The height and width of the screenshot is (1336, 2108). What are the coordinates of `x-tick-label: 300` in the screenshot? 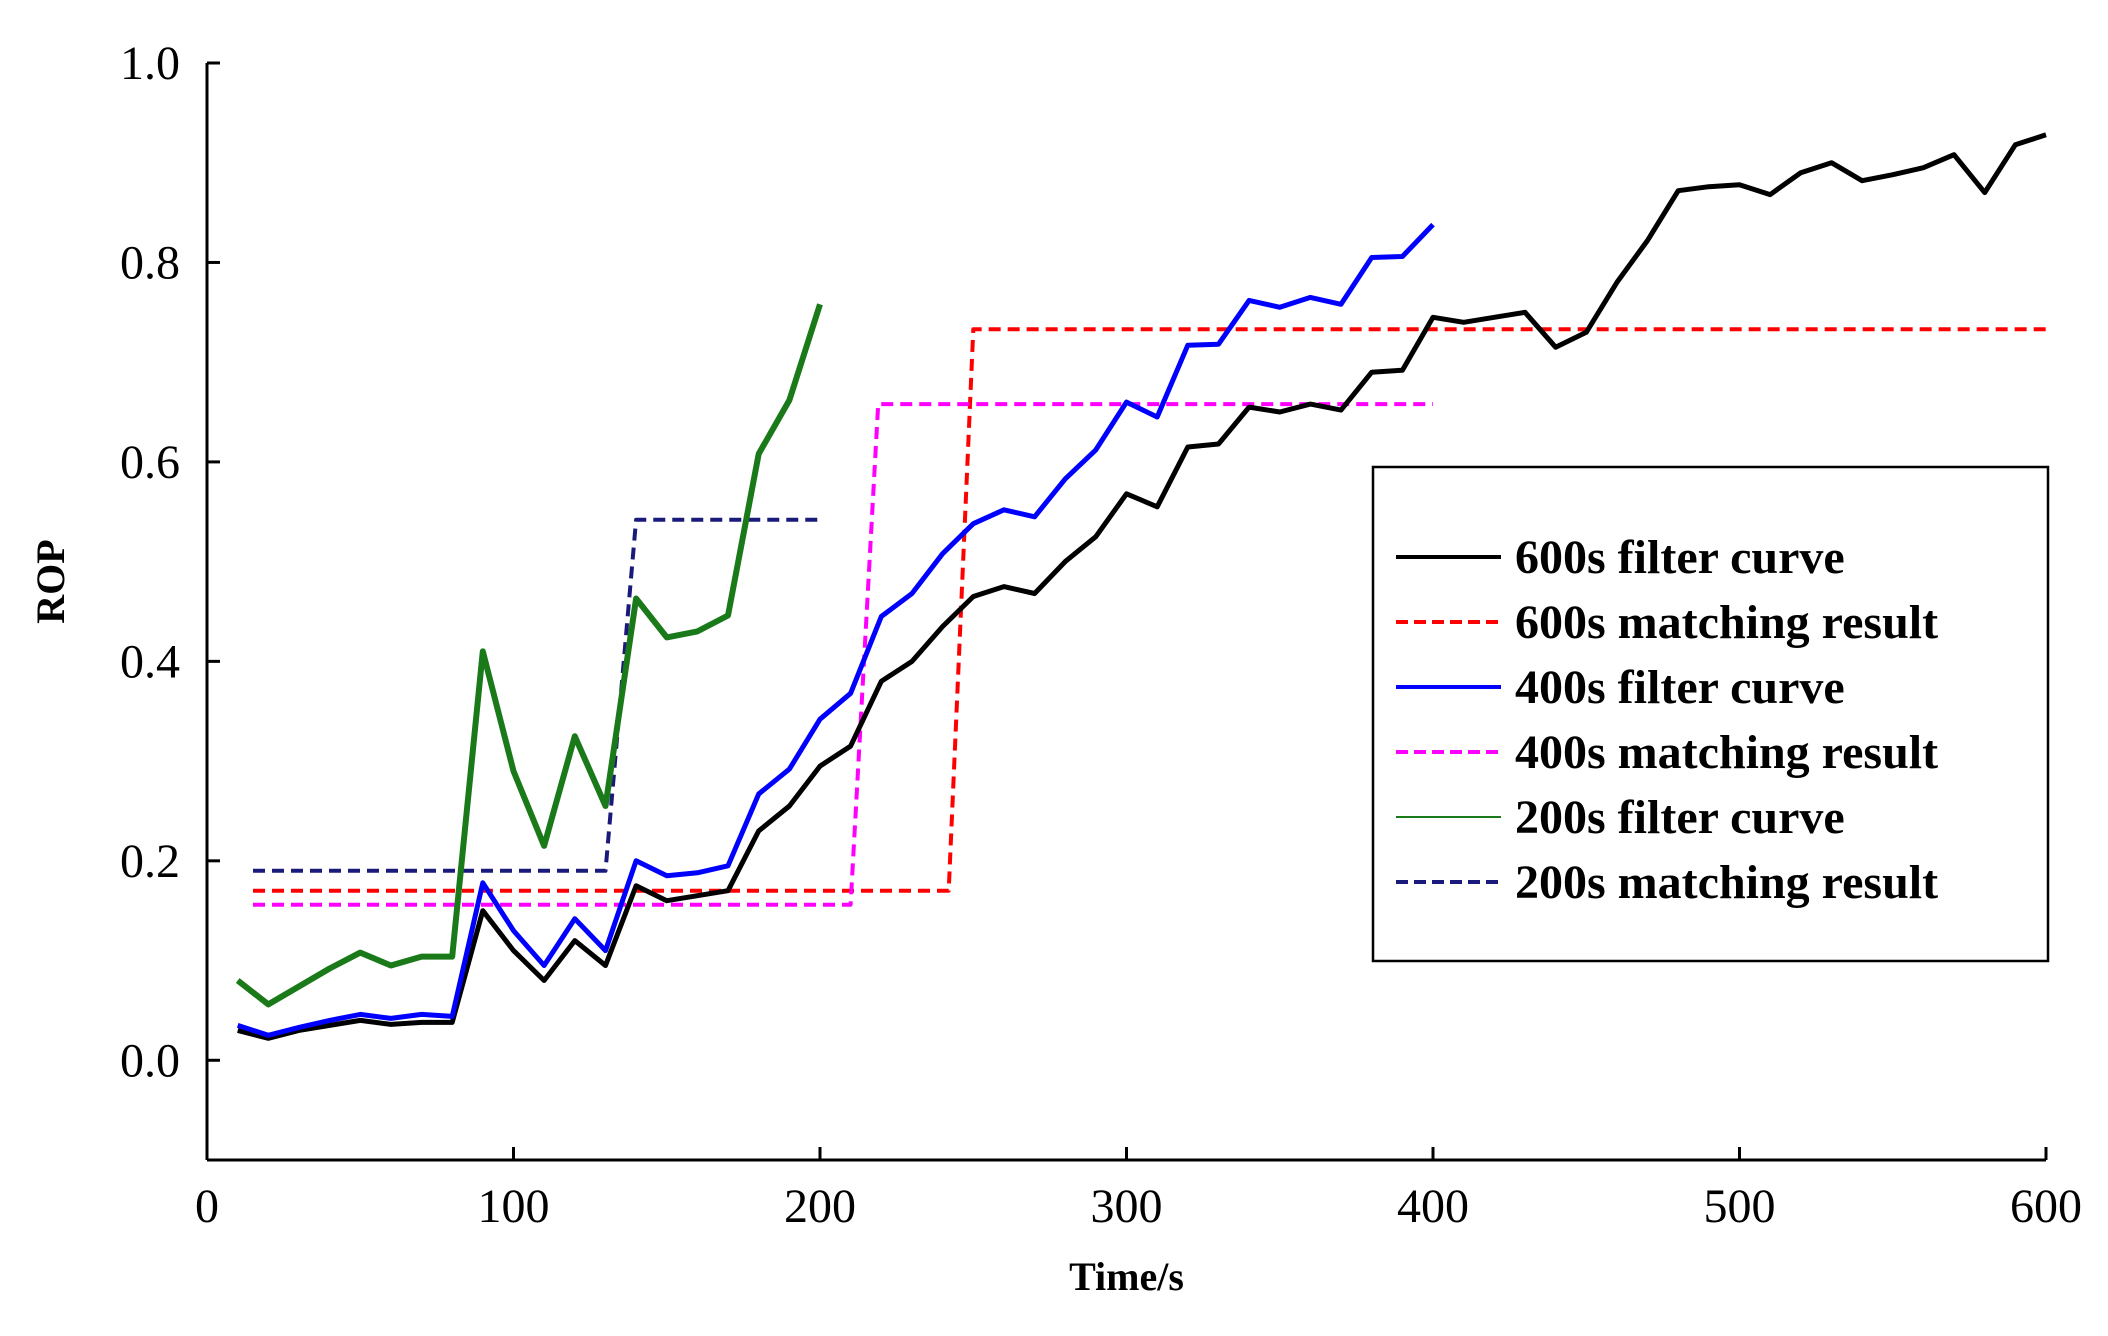 It's located at (1127, 1206).